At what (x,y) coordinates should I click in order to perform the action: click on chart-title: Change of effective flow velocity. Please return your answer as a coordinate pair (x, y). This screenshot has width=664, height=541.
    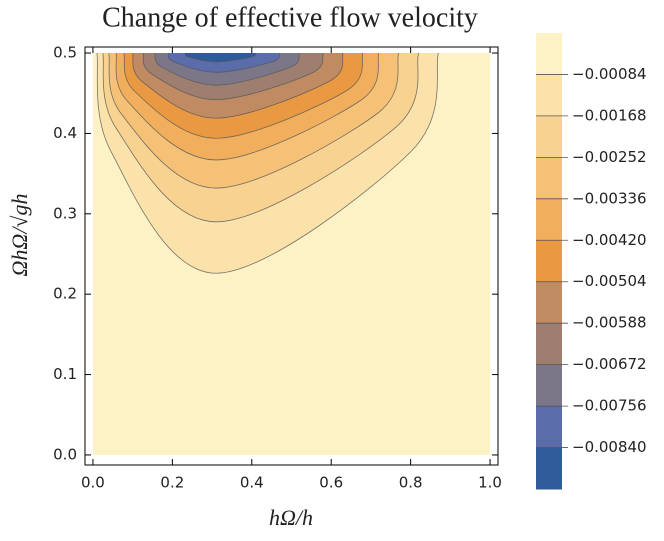
    Looking at the image, I should click on (290, 17).